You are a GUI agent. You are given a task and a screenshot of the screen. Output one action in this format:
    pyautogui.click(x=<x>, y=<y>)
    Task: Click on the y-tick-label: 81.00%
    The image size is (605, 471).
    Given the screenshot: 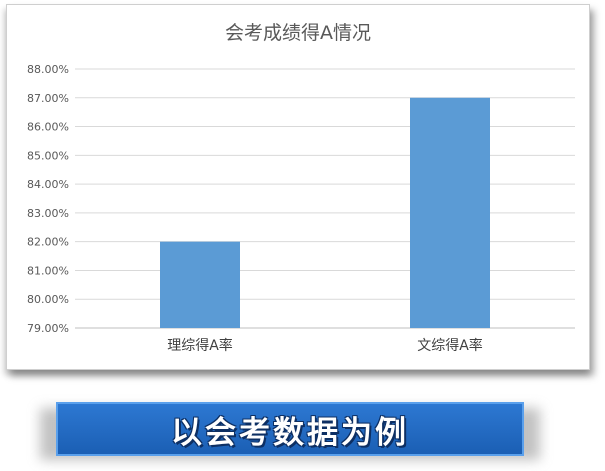 What is the action you would take?
    pyautogui.click(x=48, y=270)
    